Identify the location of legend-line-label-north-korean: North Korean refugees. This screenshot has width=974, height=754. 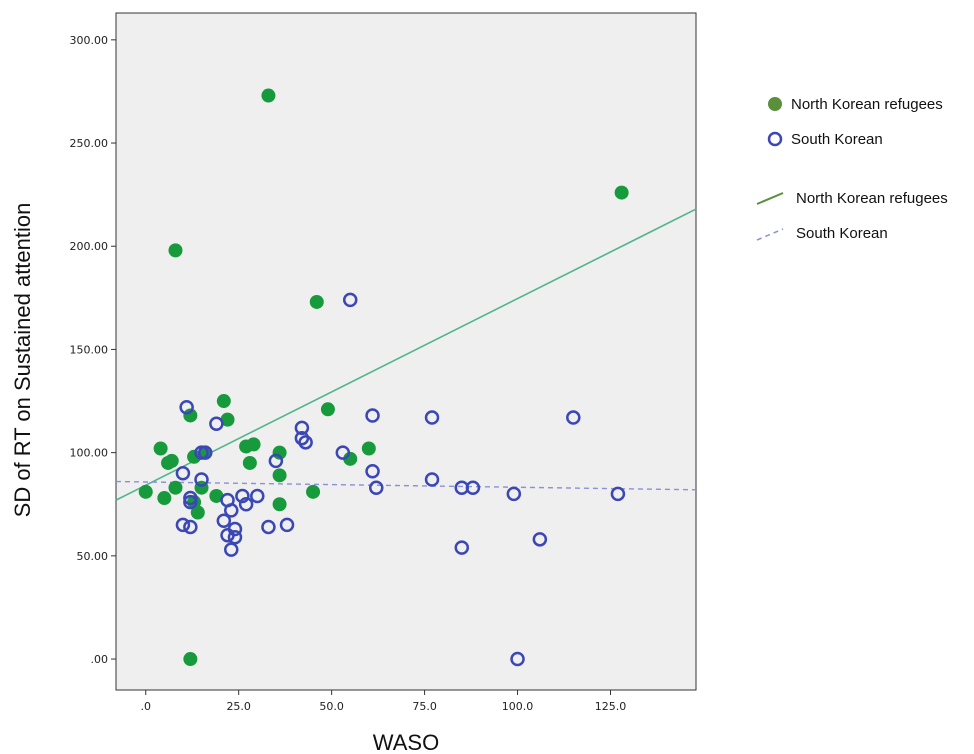
(872, 198).